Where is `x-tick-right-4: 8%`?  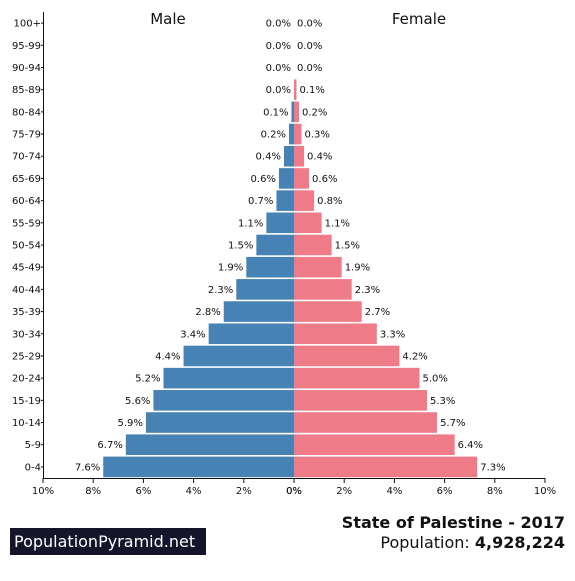 x-tick-right-4: 8% is located at coordinates (495, 491).